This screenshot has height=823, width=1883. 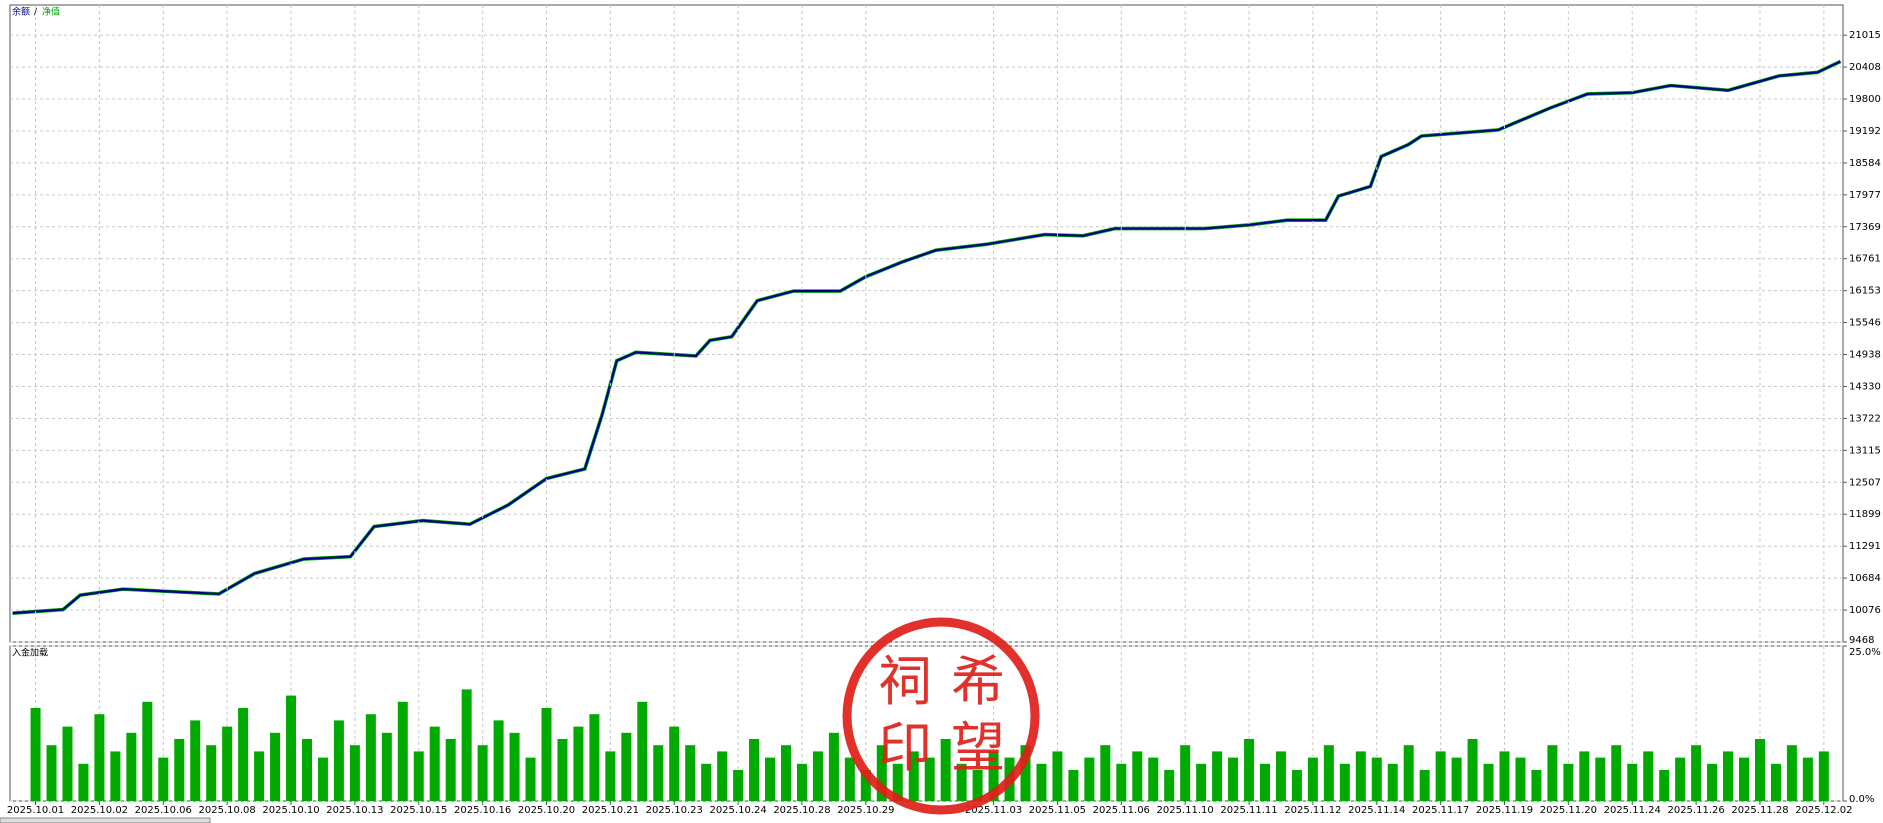 I want to click on x-tick-label: 2025.10.08, so click(x=227, y=810).